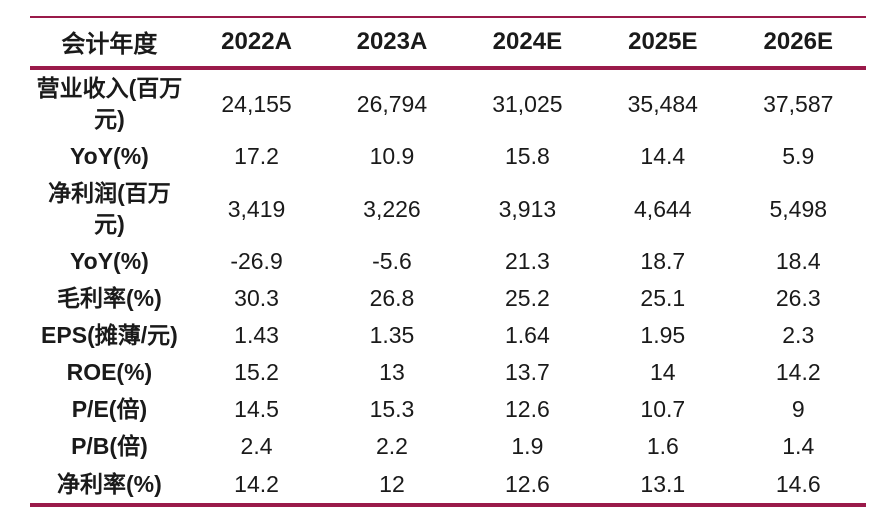 The image size is (896, 526). Describe the element at coordinates (663, 261) in the screenshot. I see `value-cell: 18.7` at that location.